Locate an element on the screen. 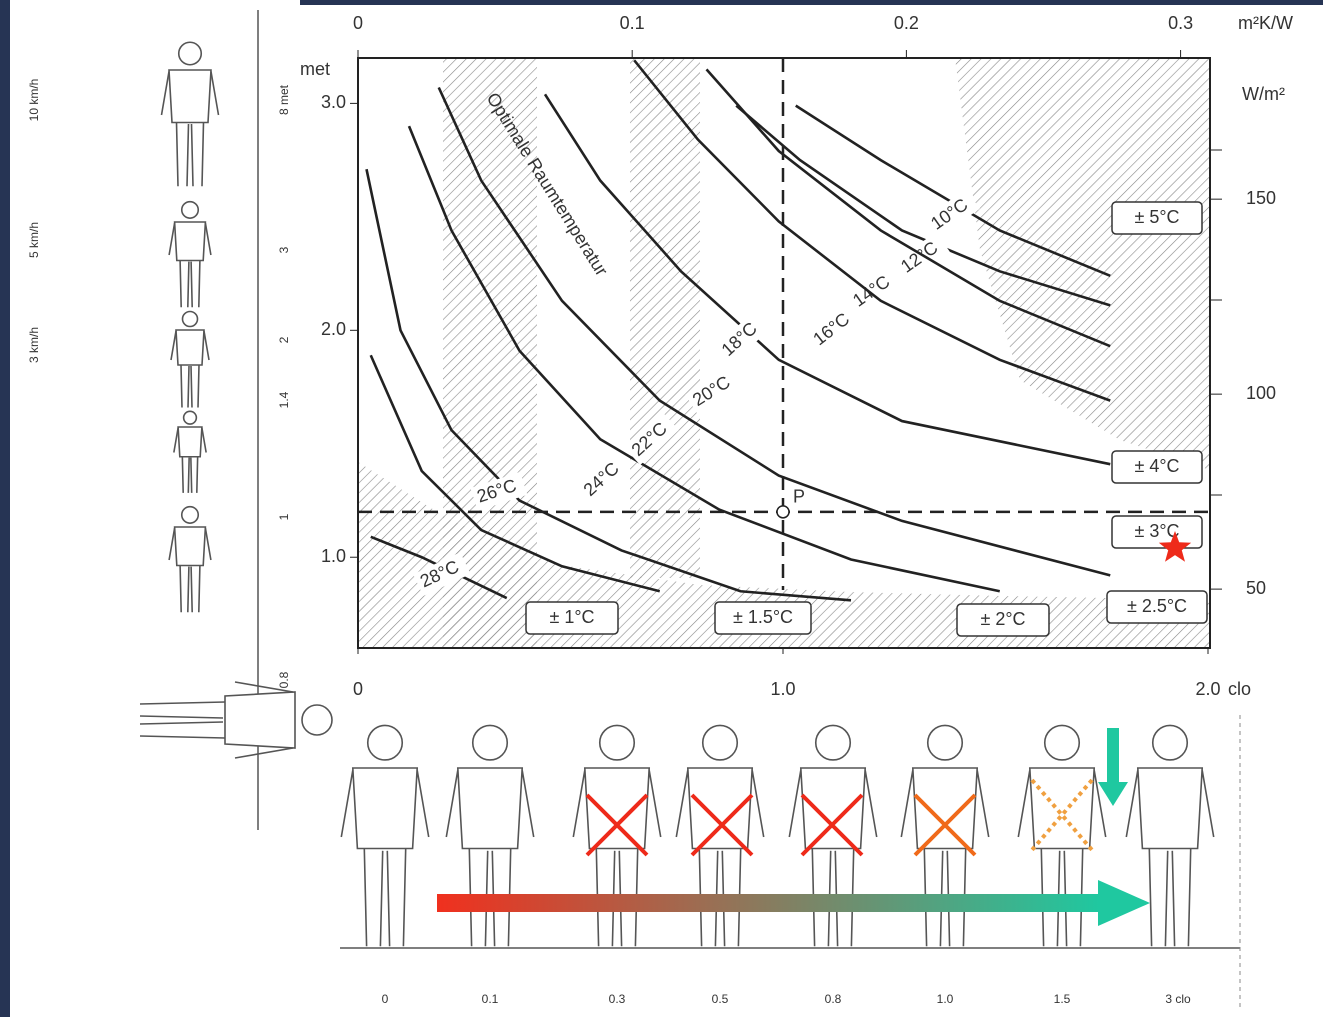 The width and height of the screenshot is (1323, 1017). met-label: 8 met is located at coordinates (284, 99).